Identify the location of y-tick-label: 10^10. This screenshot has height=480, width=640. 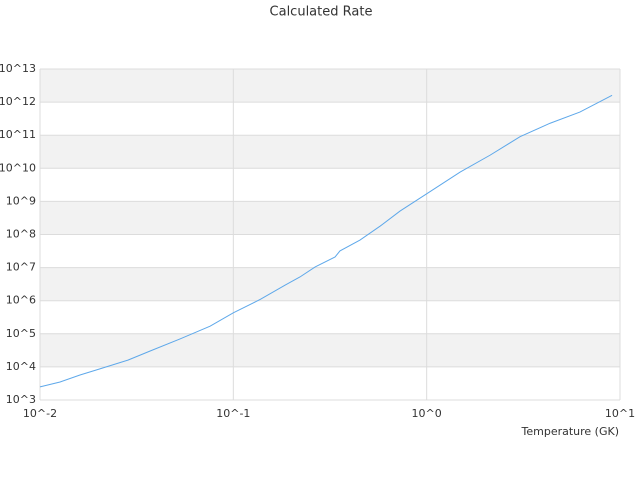
(18, 167).